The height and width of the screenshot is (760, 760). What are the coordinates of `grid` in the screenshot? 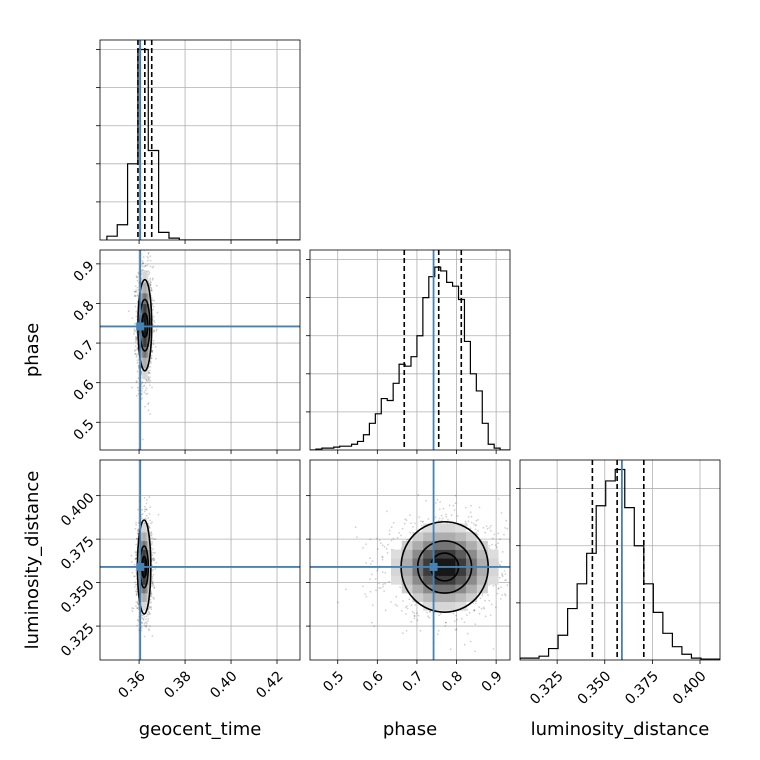 It's located at (200, 350).